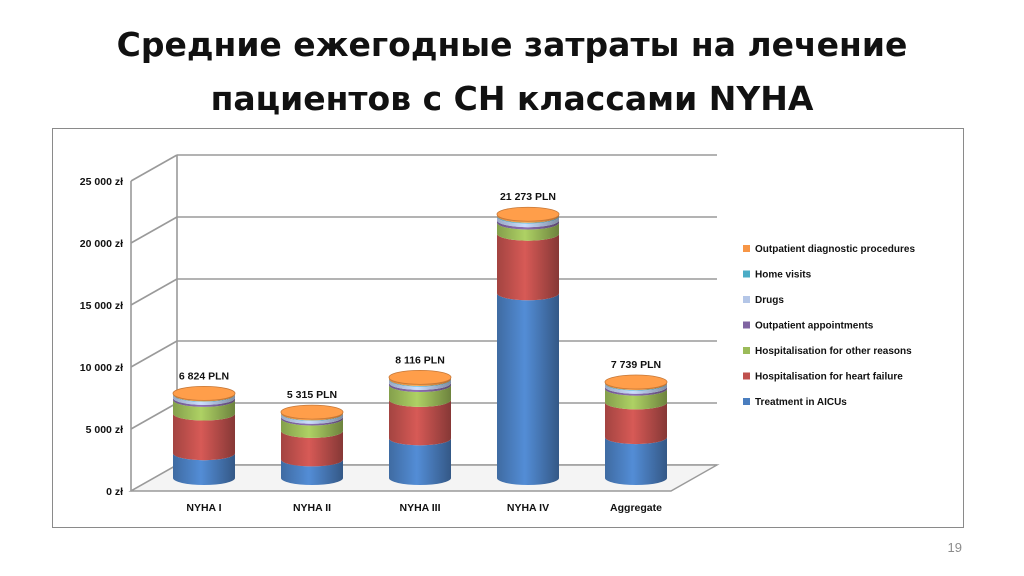 This screenshot has width=1024, height=576. Describe the element at coordinates (954, 547) in the screenshot. I see `page-number: 19` at that location.